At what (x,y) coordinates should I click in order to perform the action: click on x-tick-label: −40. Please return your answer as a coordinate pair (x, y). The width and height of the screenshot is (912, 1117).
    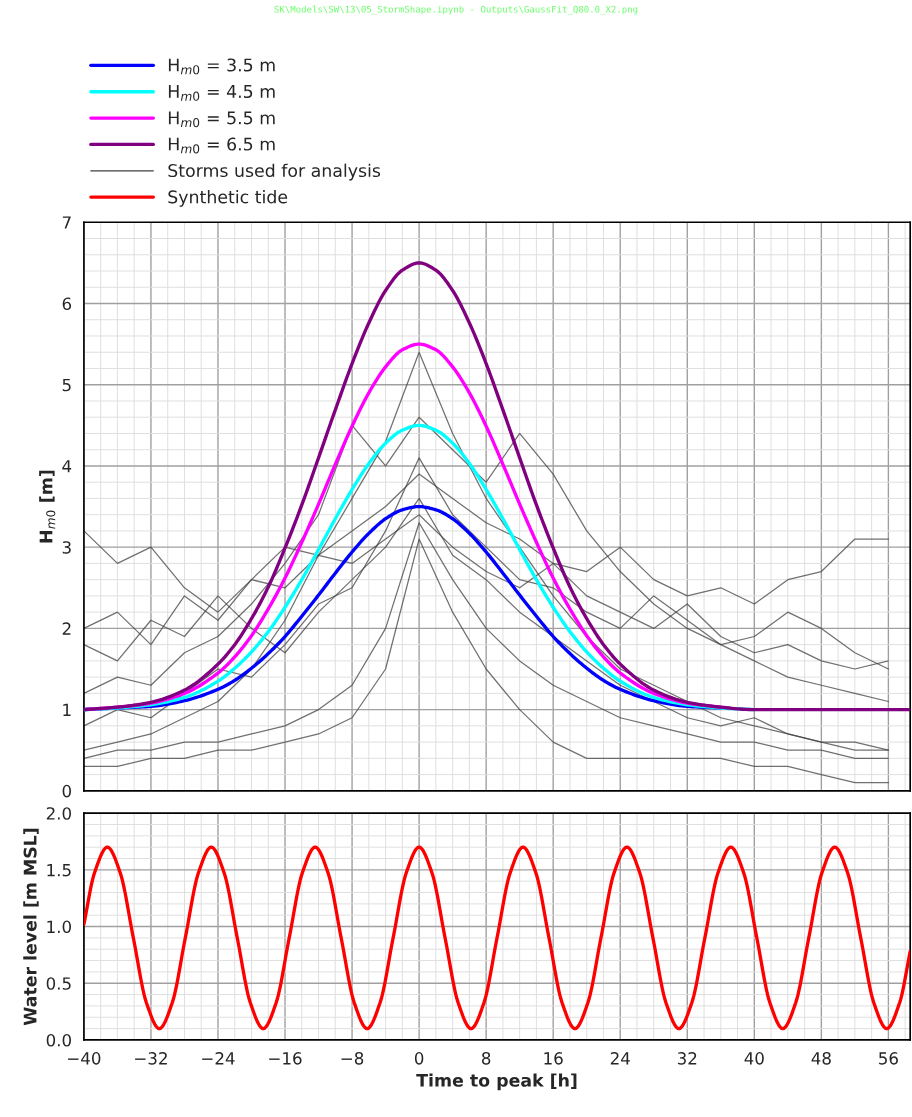
    Looking at the image, I should click on (84, 1058).